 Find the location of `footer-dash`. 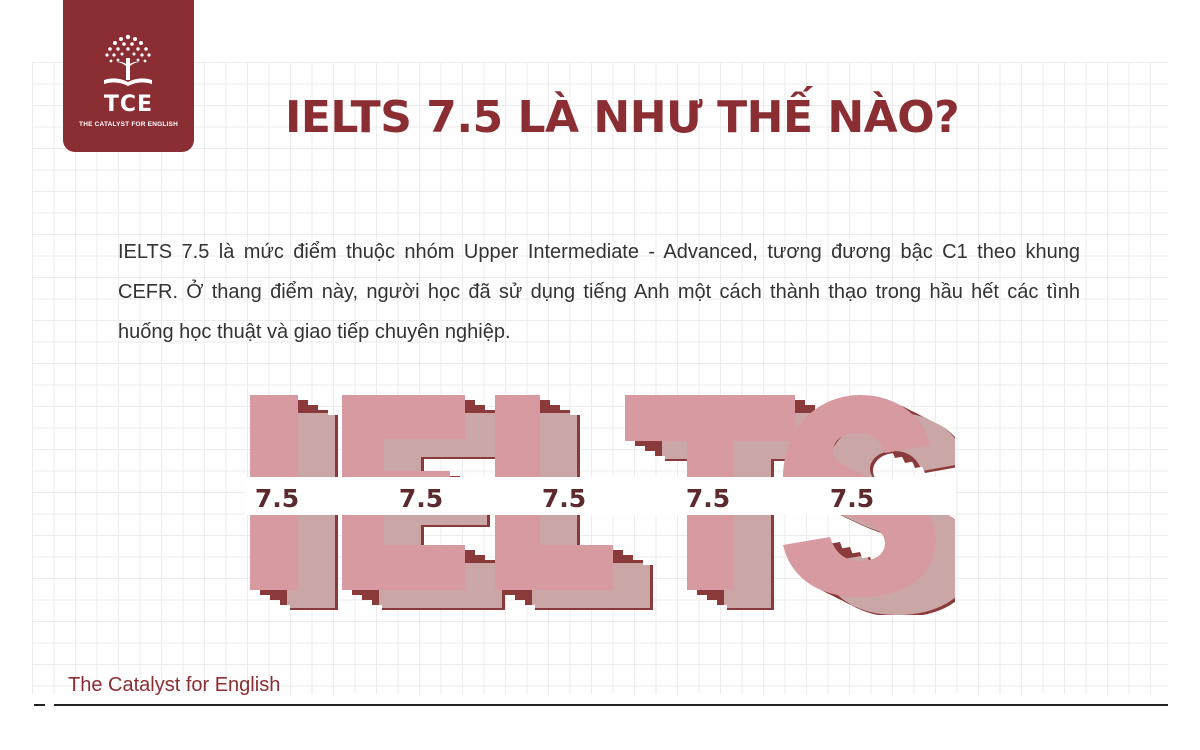

footer-dash is located at coordinates (39, 705).